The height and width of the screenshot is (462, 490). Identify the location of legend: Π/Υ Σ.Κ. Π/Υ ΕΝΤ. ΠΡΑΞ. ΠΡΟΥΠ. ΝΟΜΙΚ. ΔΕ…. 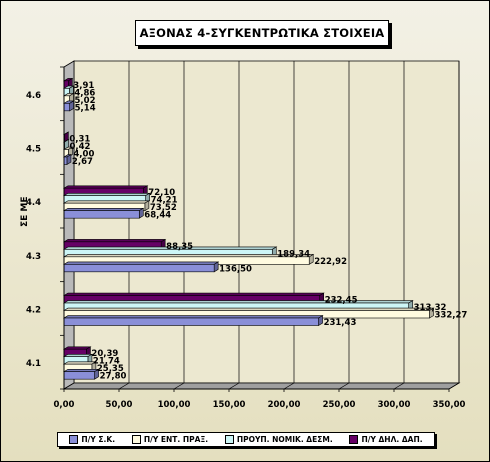
(246, 439).